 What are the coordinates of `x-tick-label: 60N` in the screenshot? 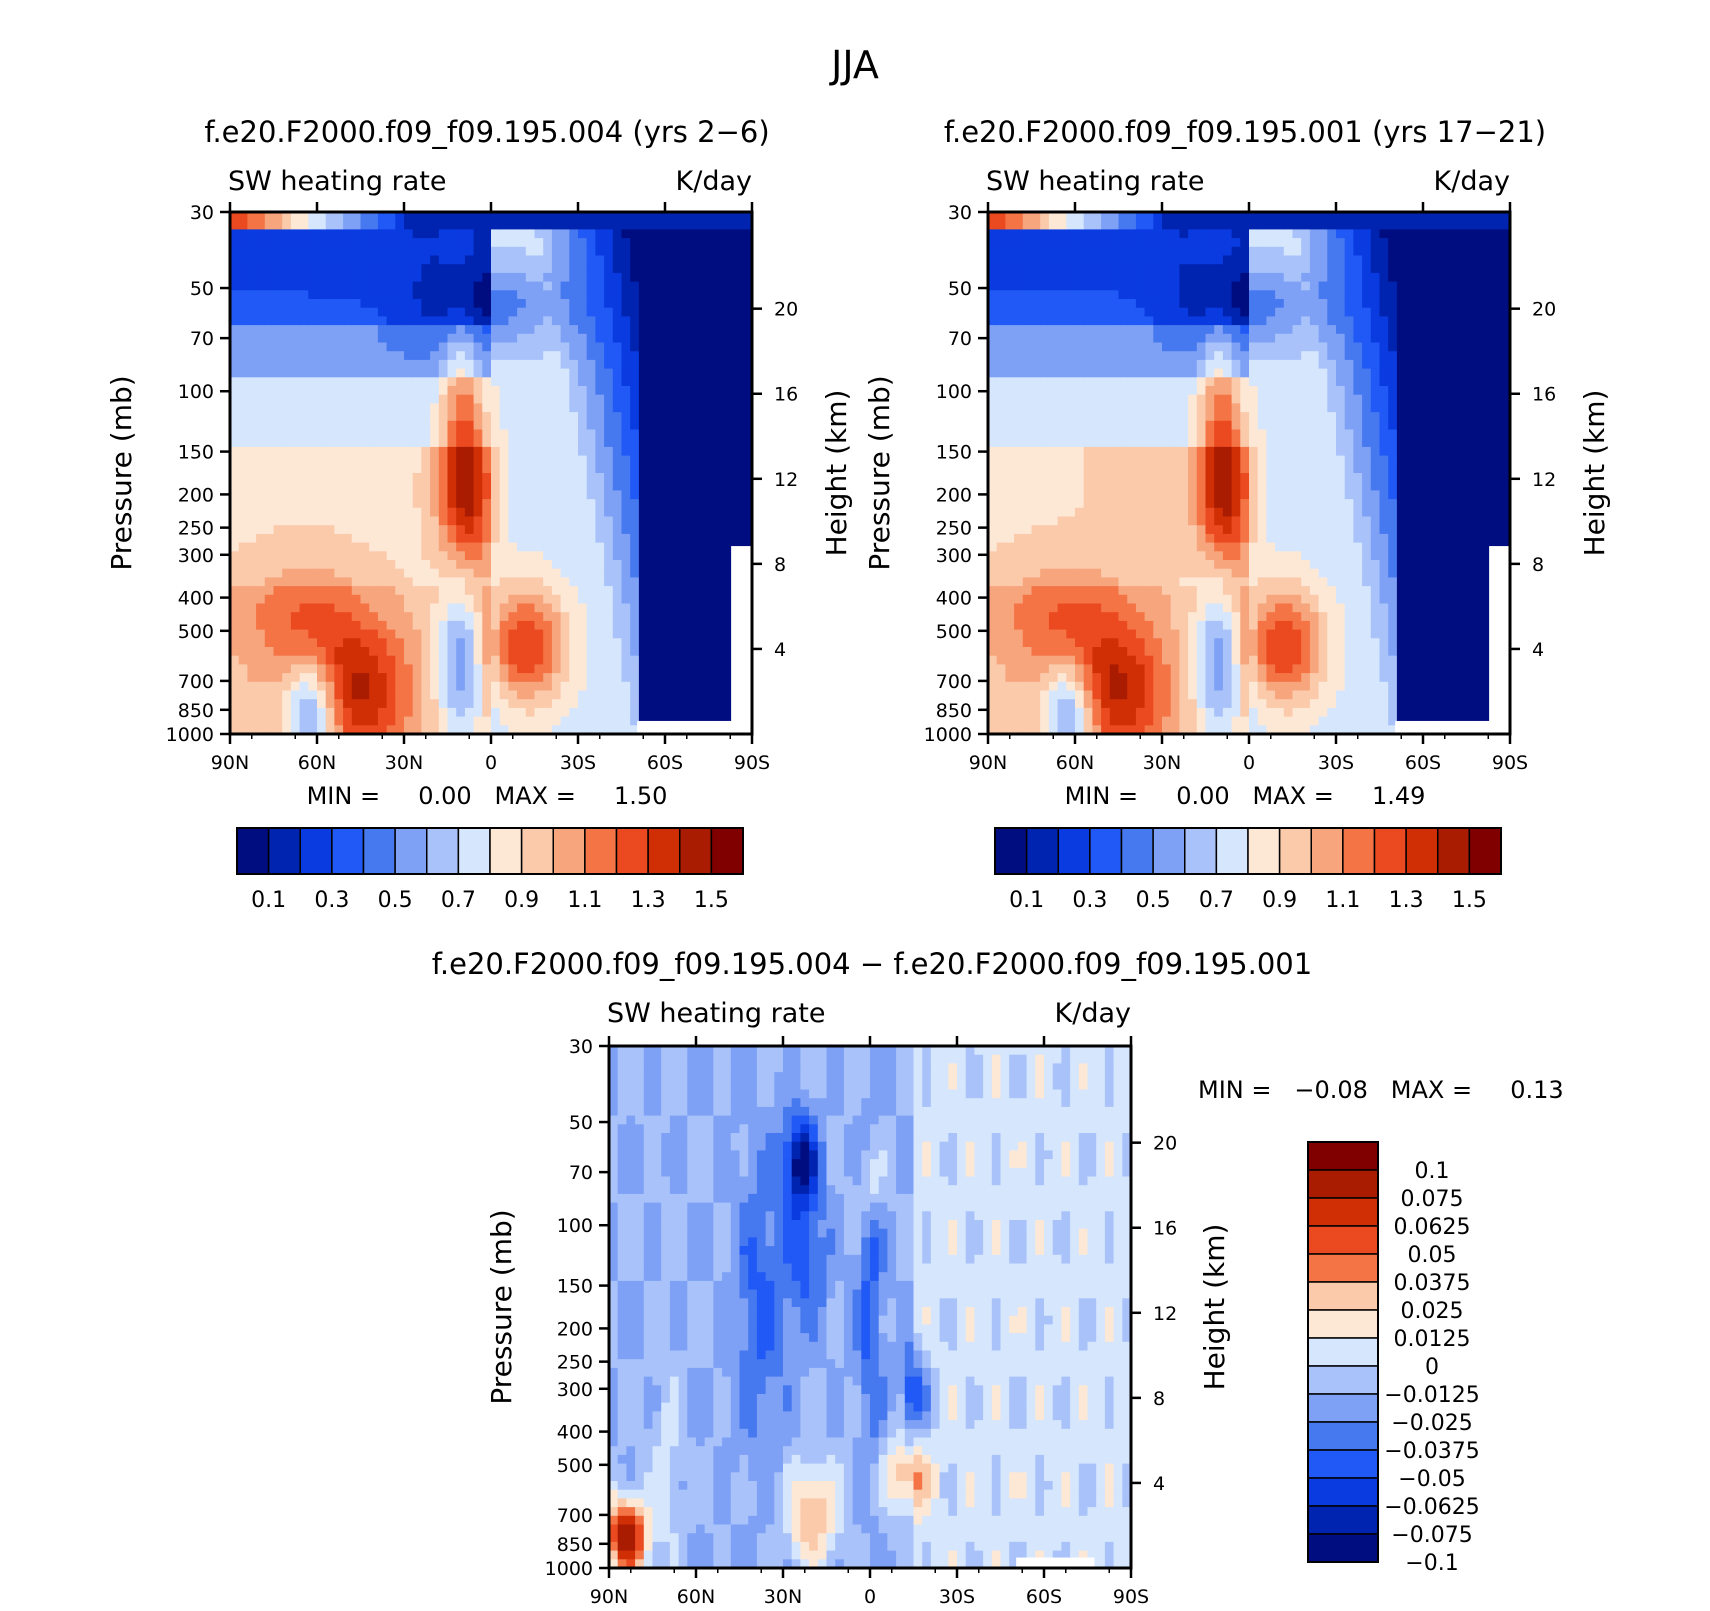 It's located at (317, 763).